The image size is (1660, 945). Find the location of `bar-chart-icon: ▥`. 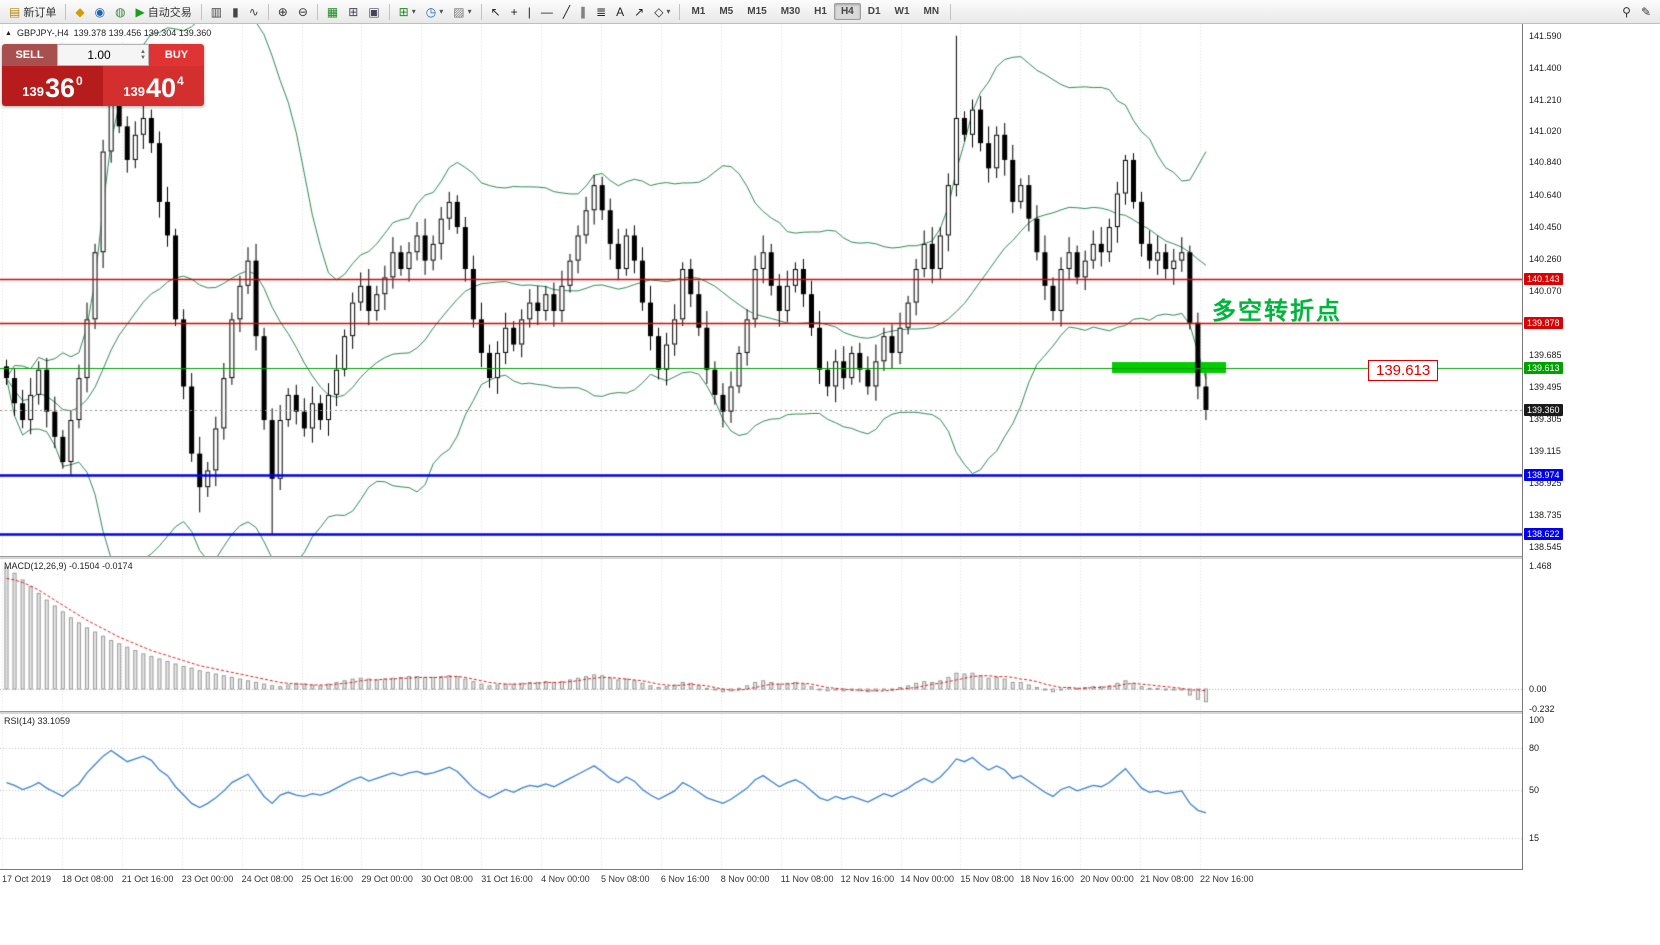

bar-chart-icon: ▥ is located at coordinates (216, 12).